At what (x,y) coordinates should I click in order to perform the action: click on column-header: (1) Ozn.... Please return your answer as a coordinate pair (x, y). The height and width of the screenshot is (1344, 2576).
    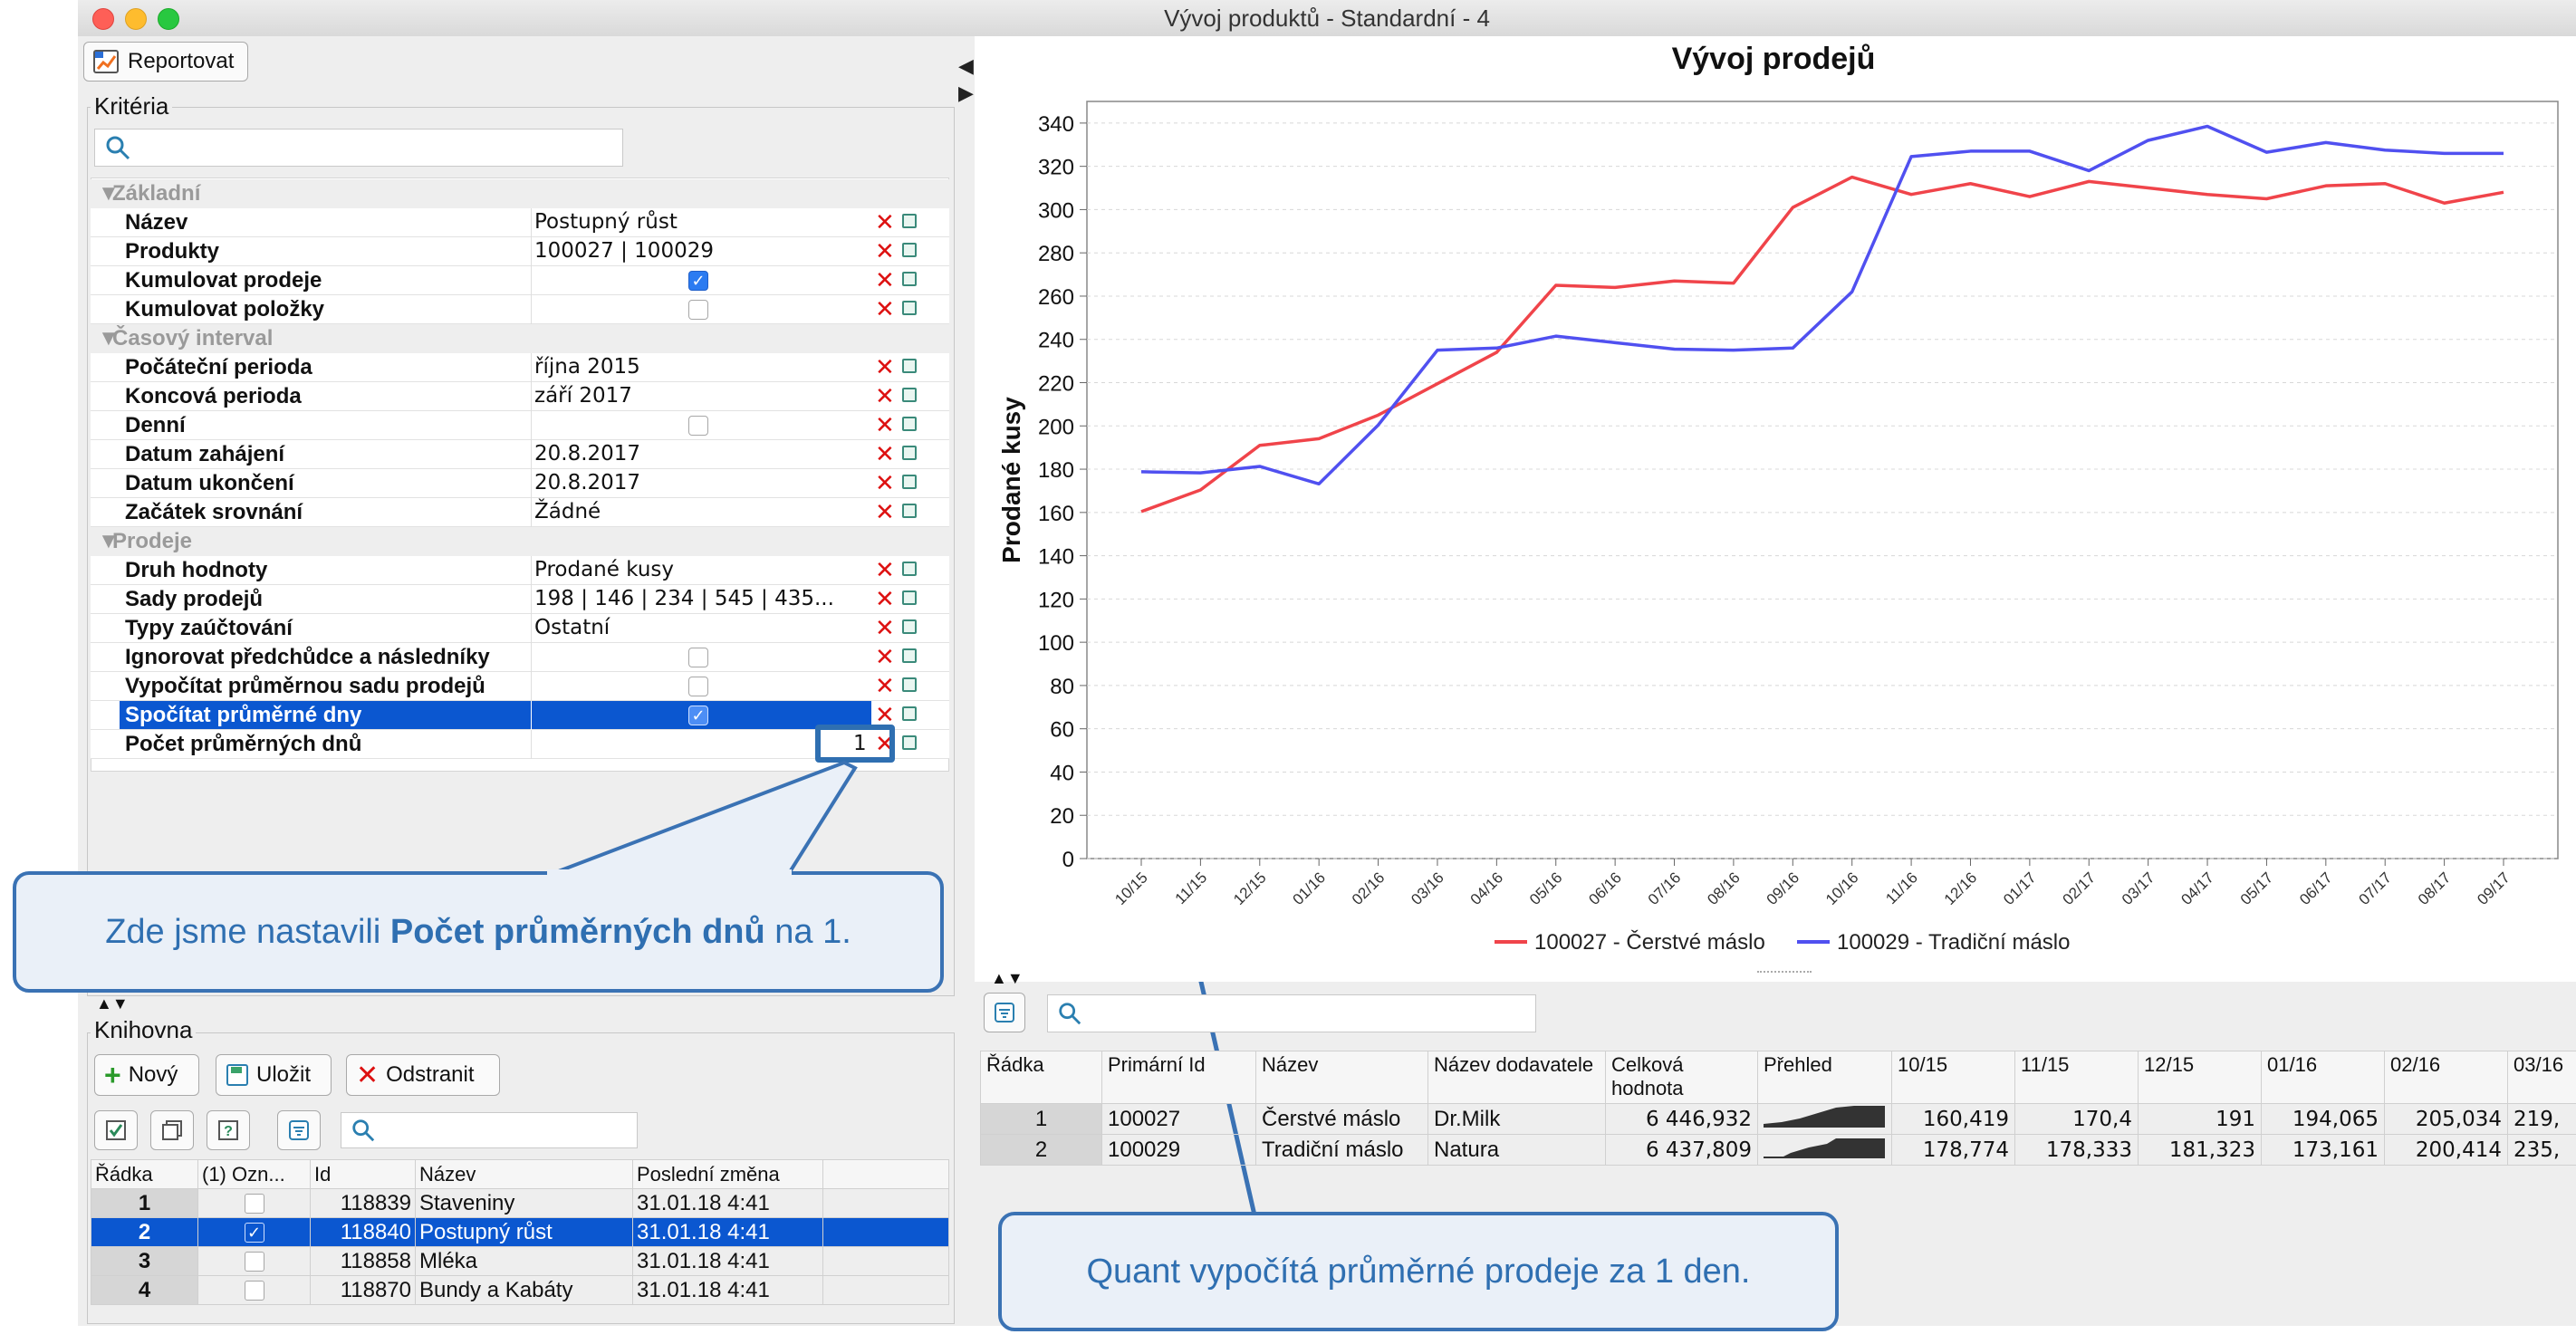
    Looking at the image, I should click on (254, 1174).